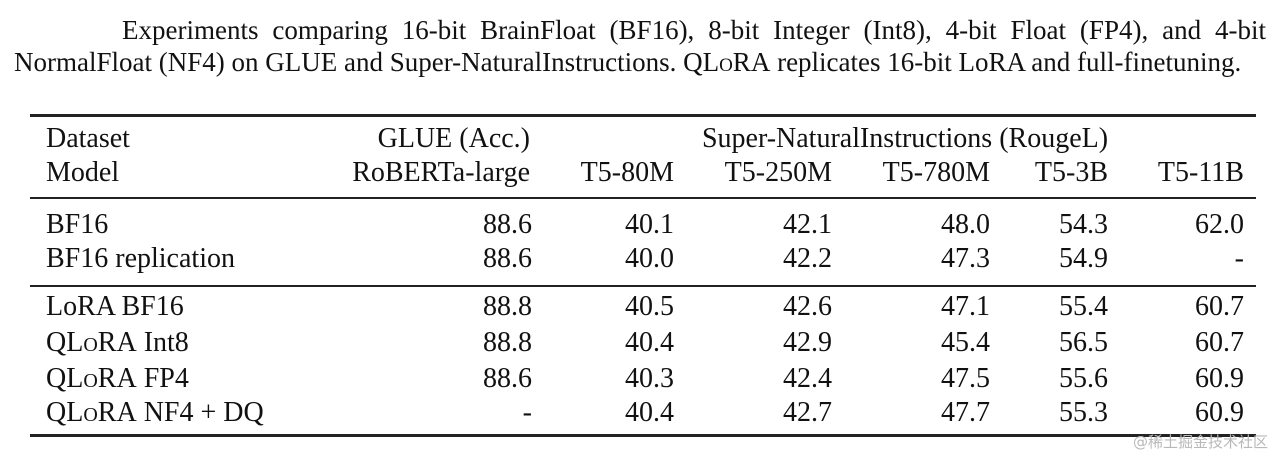  What do you see at coordinates (1071, 172) in the screenshot?
I see `sni-model-header: T5-3B` at bounding box center [1071, 172].